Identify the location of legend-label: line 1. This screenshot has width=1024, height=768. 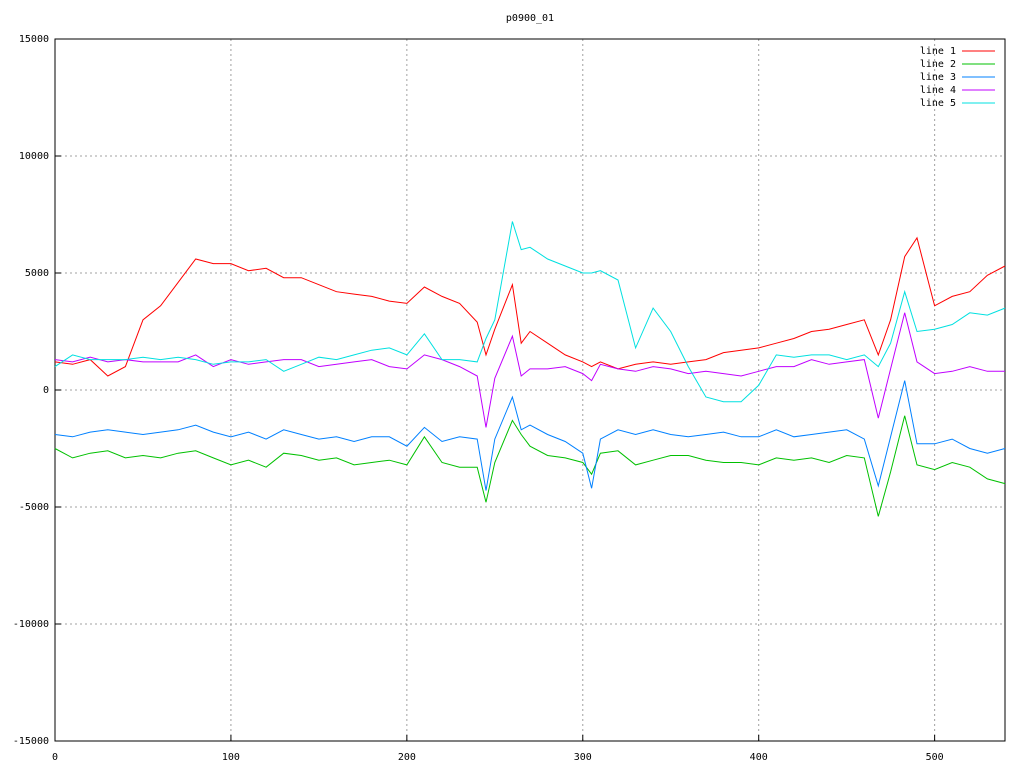
(938, 51).